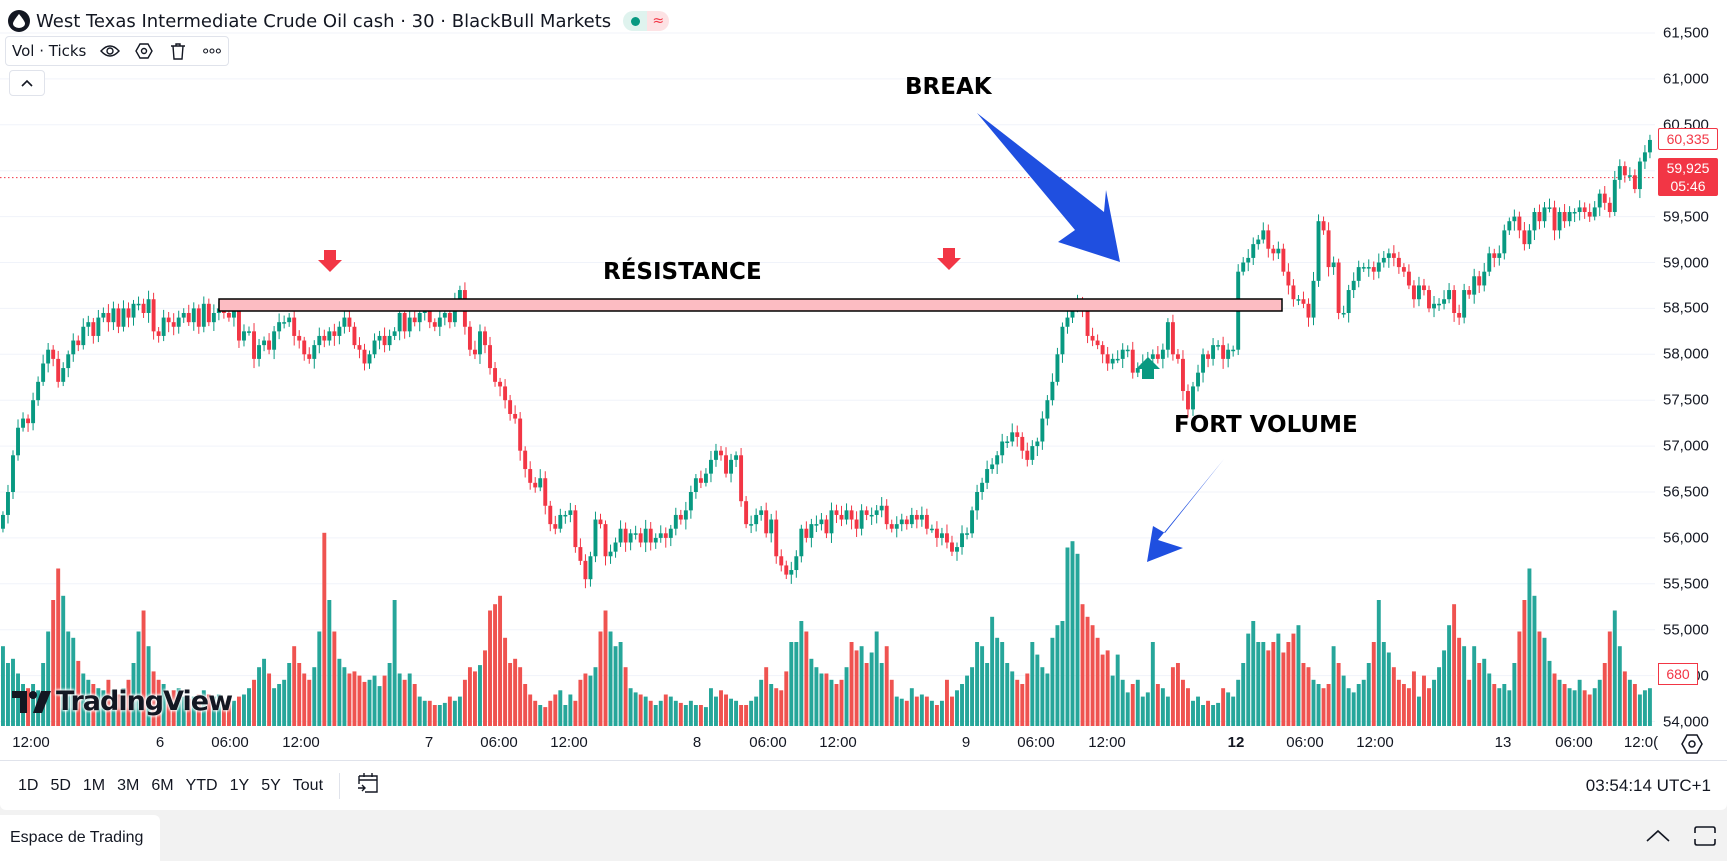 The height and width of the screenshot is (861, 1727). I want to click on delay-icon: ≈, so click(658, 21).